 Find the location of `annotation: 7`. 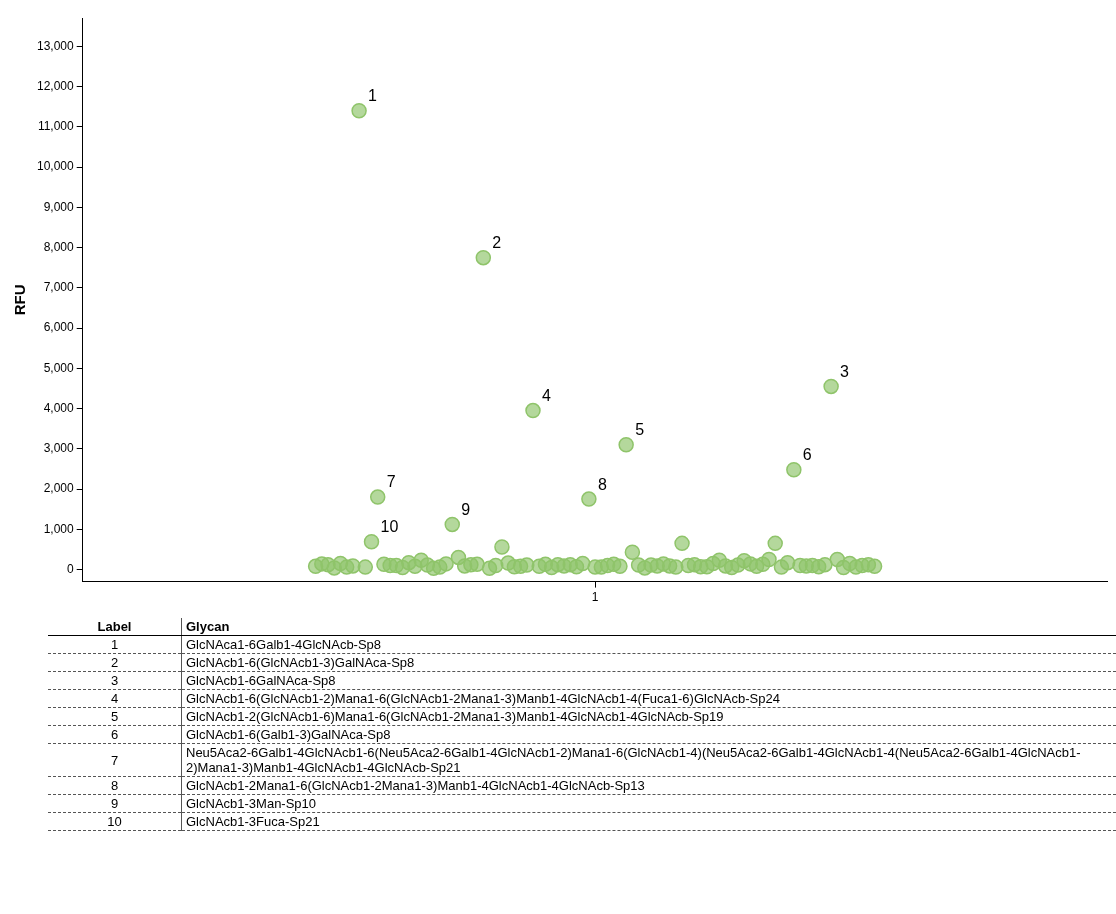

annotation: 7 is located at coordinates (391, 482).